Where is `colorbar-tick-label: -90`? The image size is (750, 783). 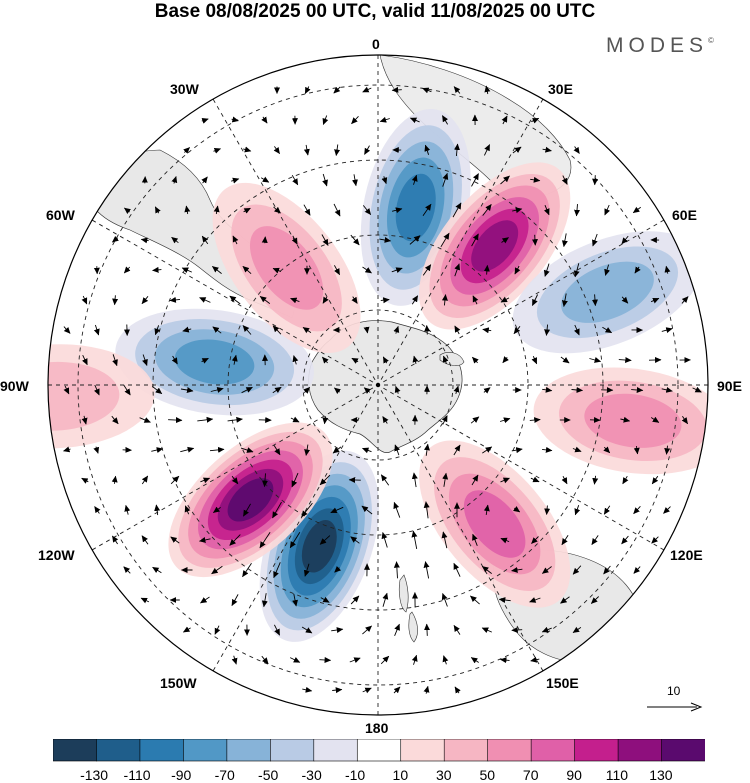 colorbar-tick-label: -90 is located at coordinates (181, 775).